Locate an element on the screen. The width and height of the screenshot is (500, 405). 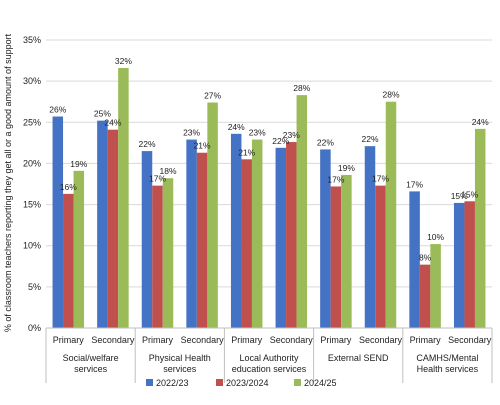
y-tick-label: 20% is located at coordinates (32, 163).